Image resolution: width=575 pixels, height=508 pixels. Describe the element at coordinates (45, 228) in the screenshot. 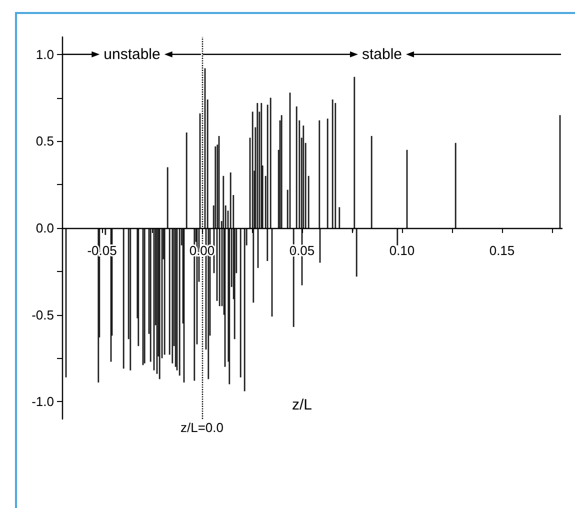

I see `y-tick-label: 0.0` at that location.